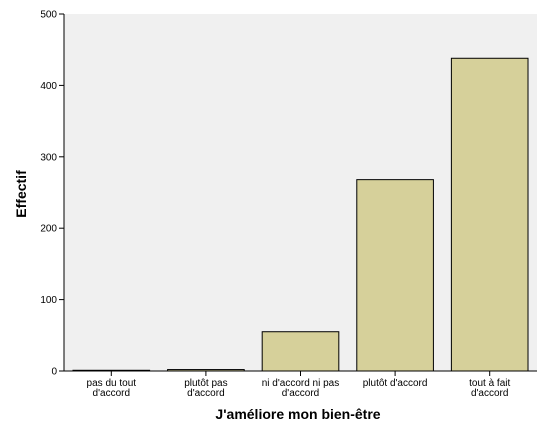  I want to click on x-category-label: tout à fait d'accord, so click(489, 388).